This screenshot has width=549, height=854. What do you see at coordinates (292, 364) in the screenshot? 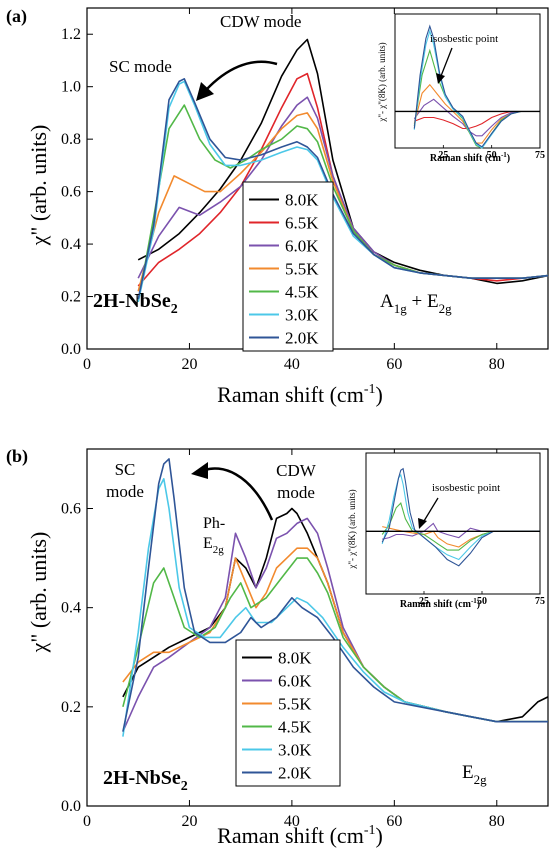
I see `panel-a-xtick-label: 40` at bounding box center [292, 364].